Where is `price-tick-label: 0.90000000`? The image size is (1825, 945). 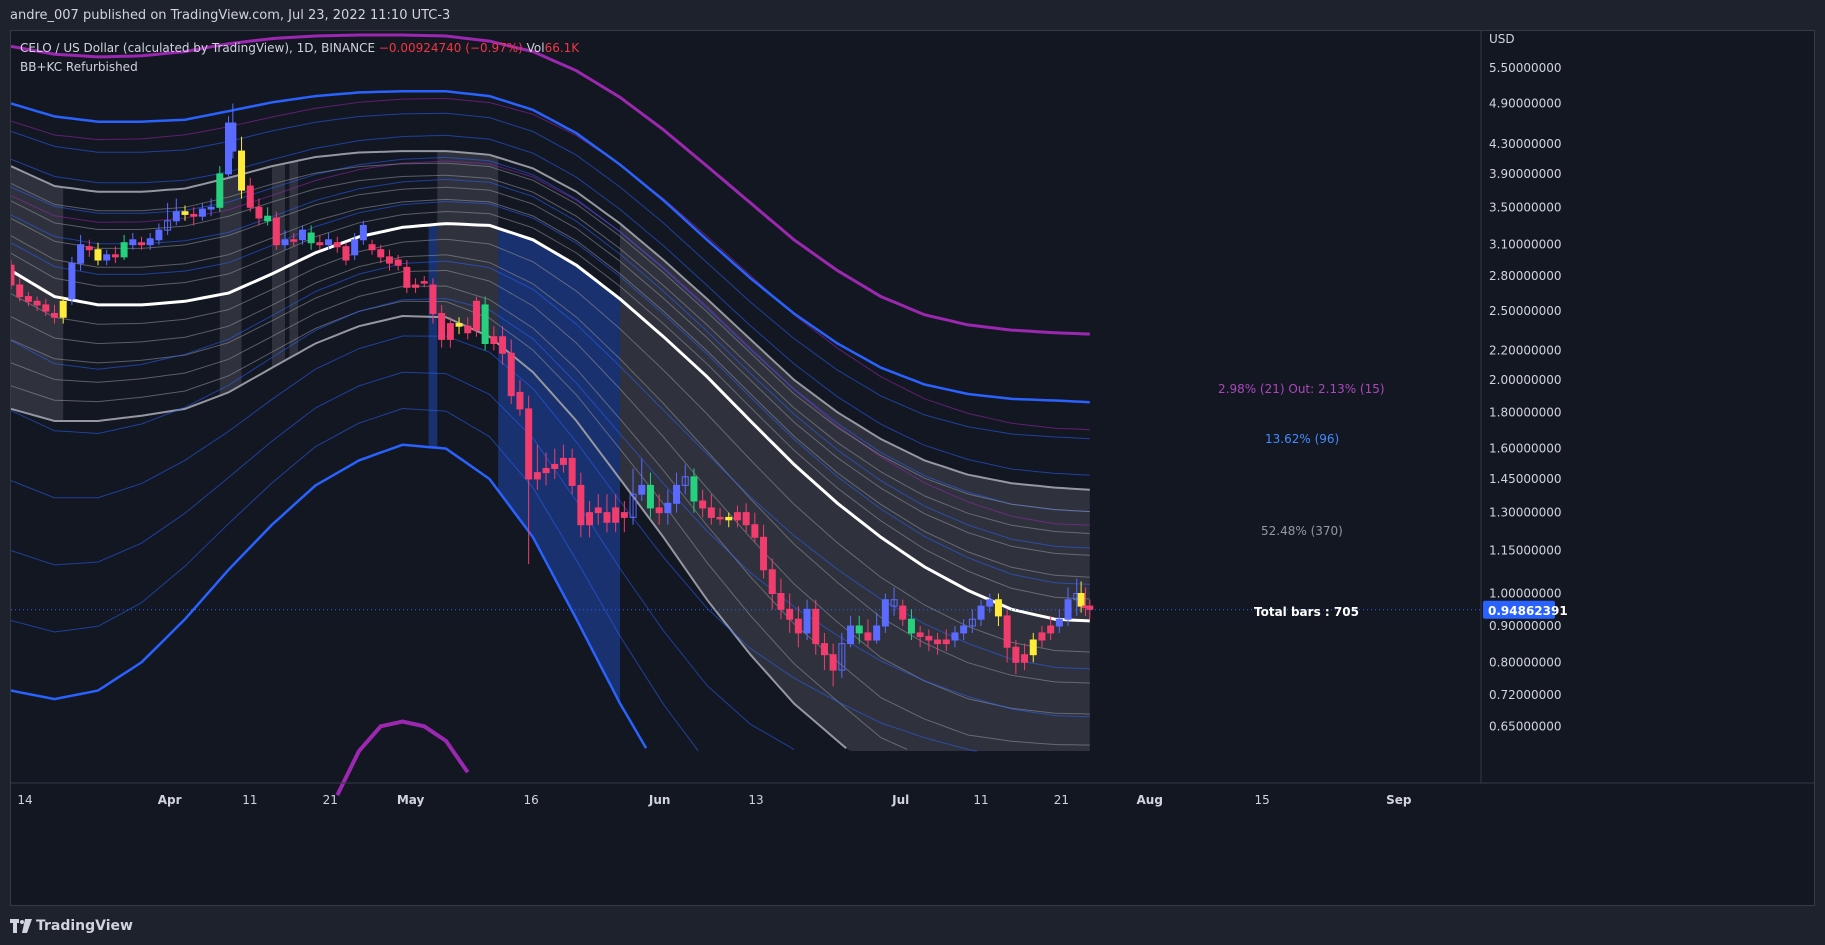 price-tick-label: 0.90000000 is located at coordinates (1525, 626).